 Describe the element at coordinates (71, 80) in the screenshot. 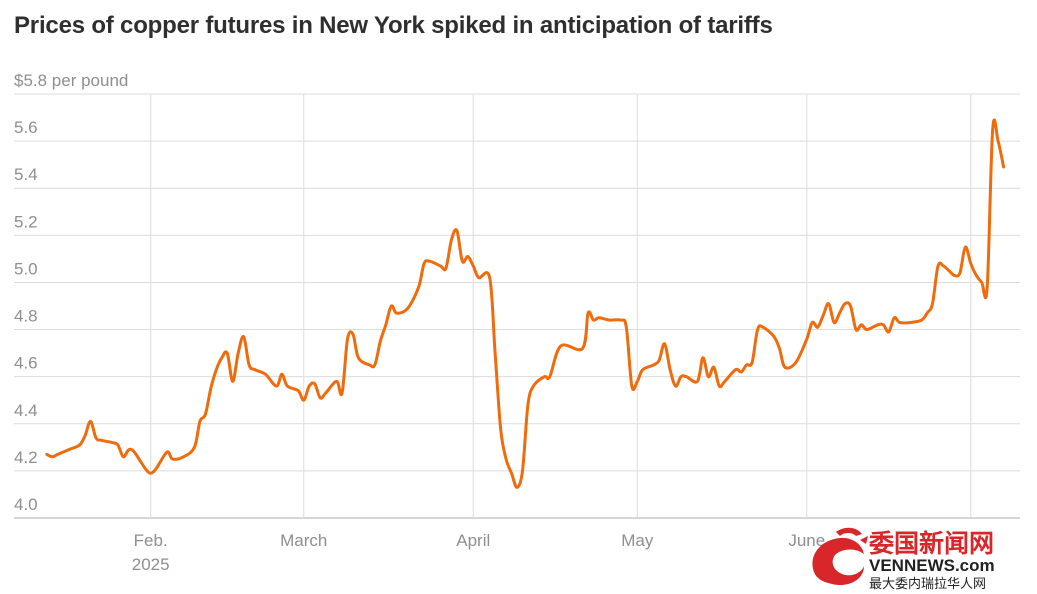

I see `y-tick-label: $5.8 per pound` at that location.